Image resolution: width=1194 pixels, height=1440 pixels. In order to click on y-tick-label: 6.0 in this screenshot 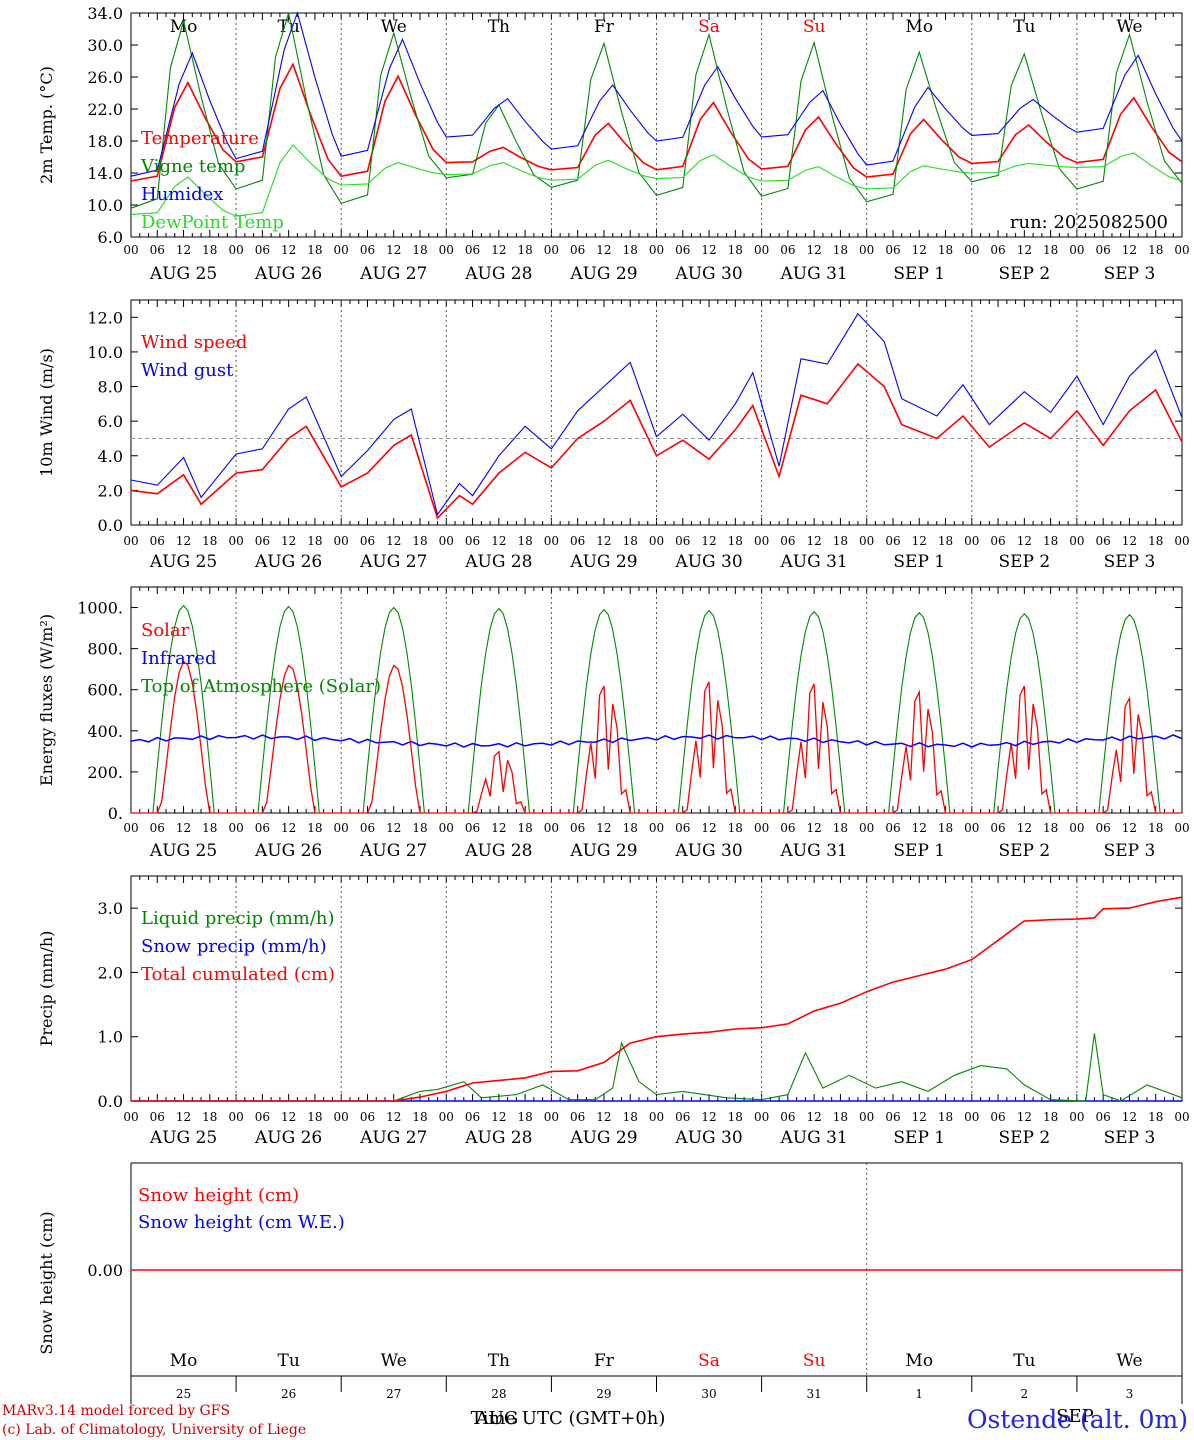, I will do `click(110, 237)`.